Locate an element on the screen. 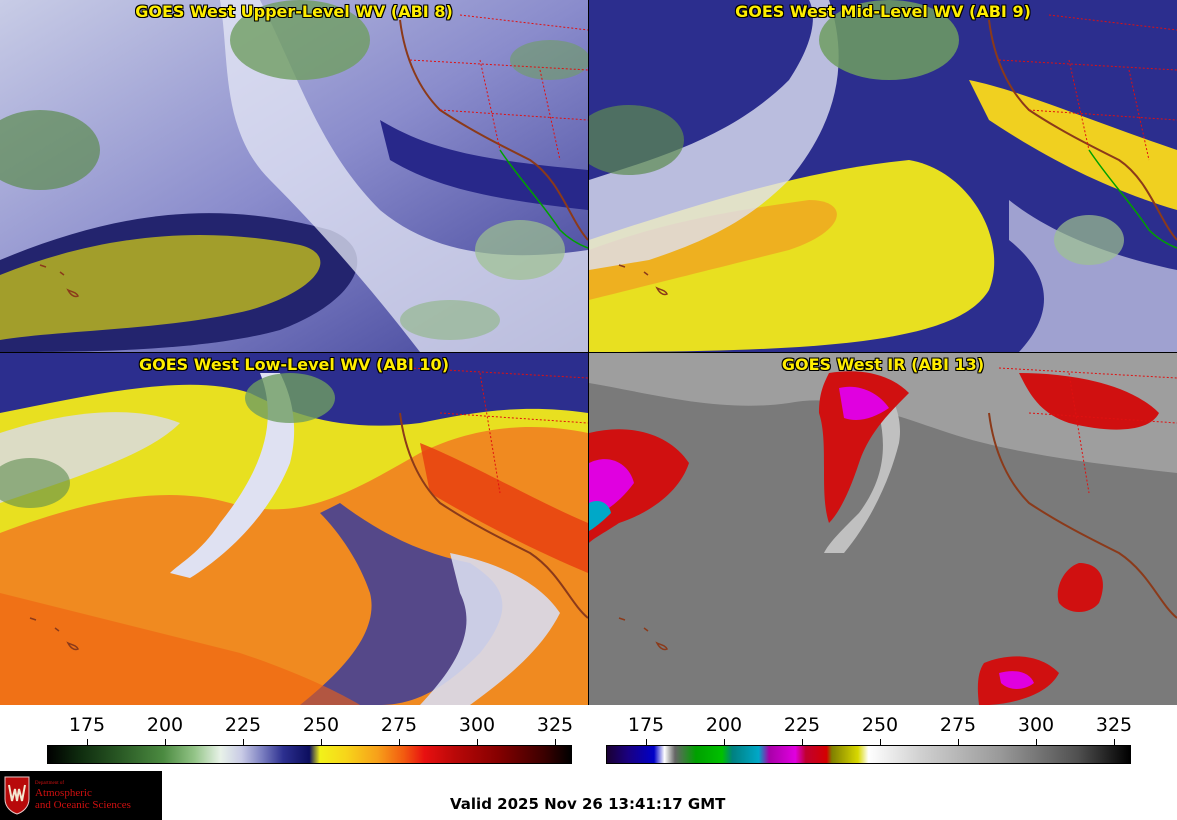  wv-tick-label: 225 is located at coordinates (243, 725).